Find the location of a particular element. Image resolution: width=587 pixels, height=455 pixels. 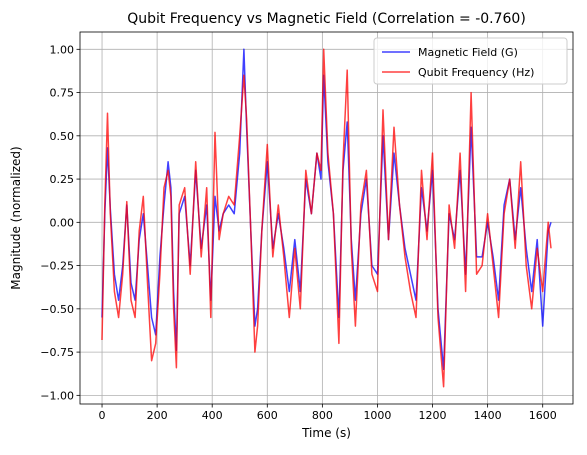

y-axis-label: Magnitude (normalized) is located at coordinates (16, 217).